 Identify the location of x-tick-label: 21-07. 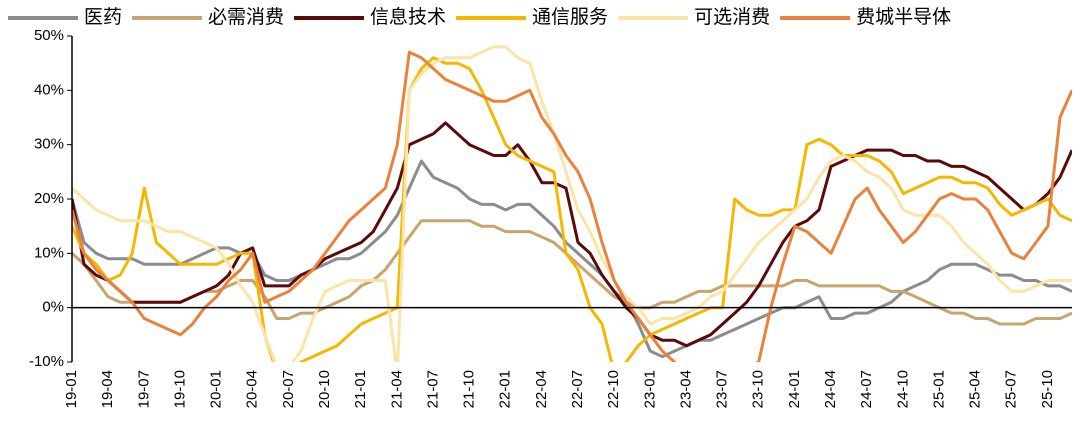
(432, 389).